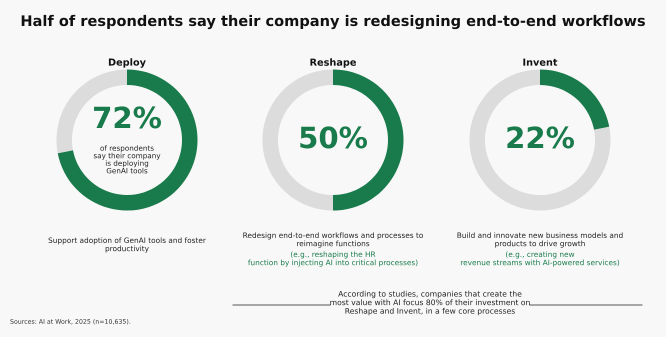 Image resolution: width=666 pixels, height=337 pixels. Describe the element at coordinates (540, 137) in the screenshot. I see `data-label: 22%` at that location.